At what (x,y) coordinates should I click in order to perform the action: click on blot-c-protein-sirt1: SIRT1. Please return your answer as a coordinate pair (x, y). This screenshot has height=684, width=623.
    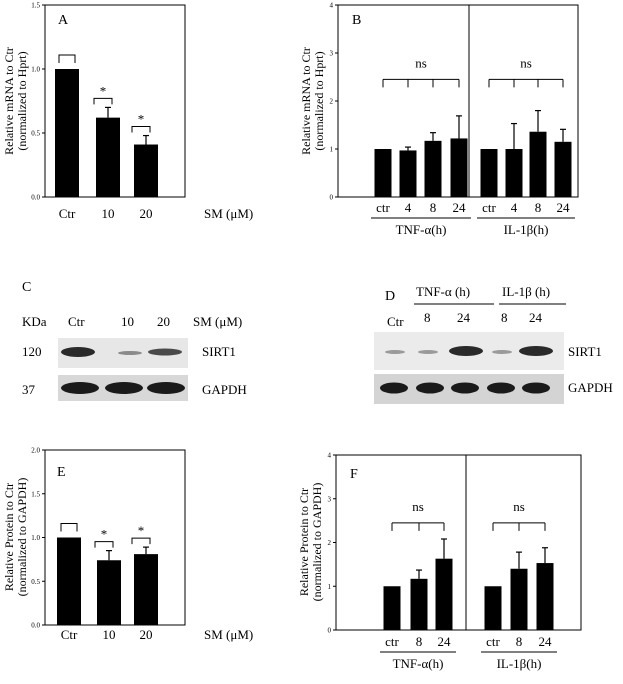
    Looking at the image, I should click on (219, 351).